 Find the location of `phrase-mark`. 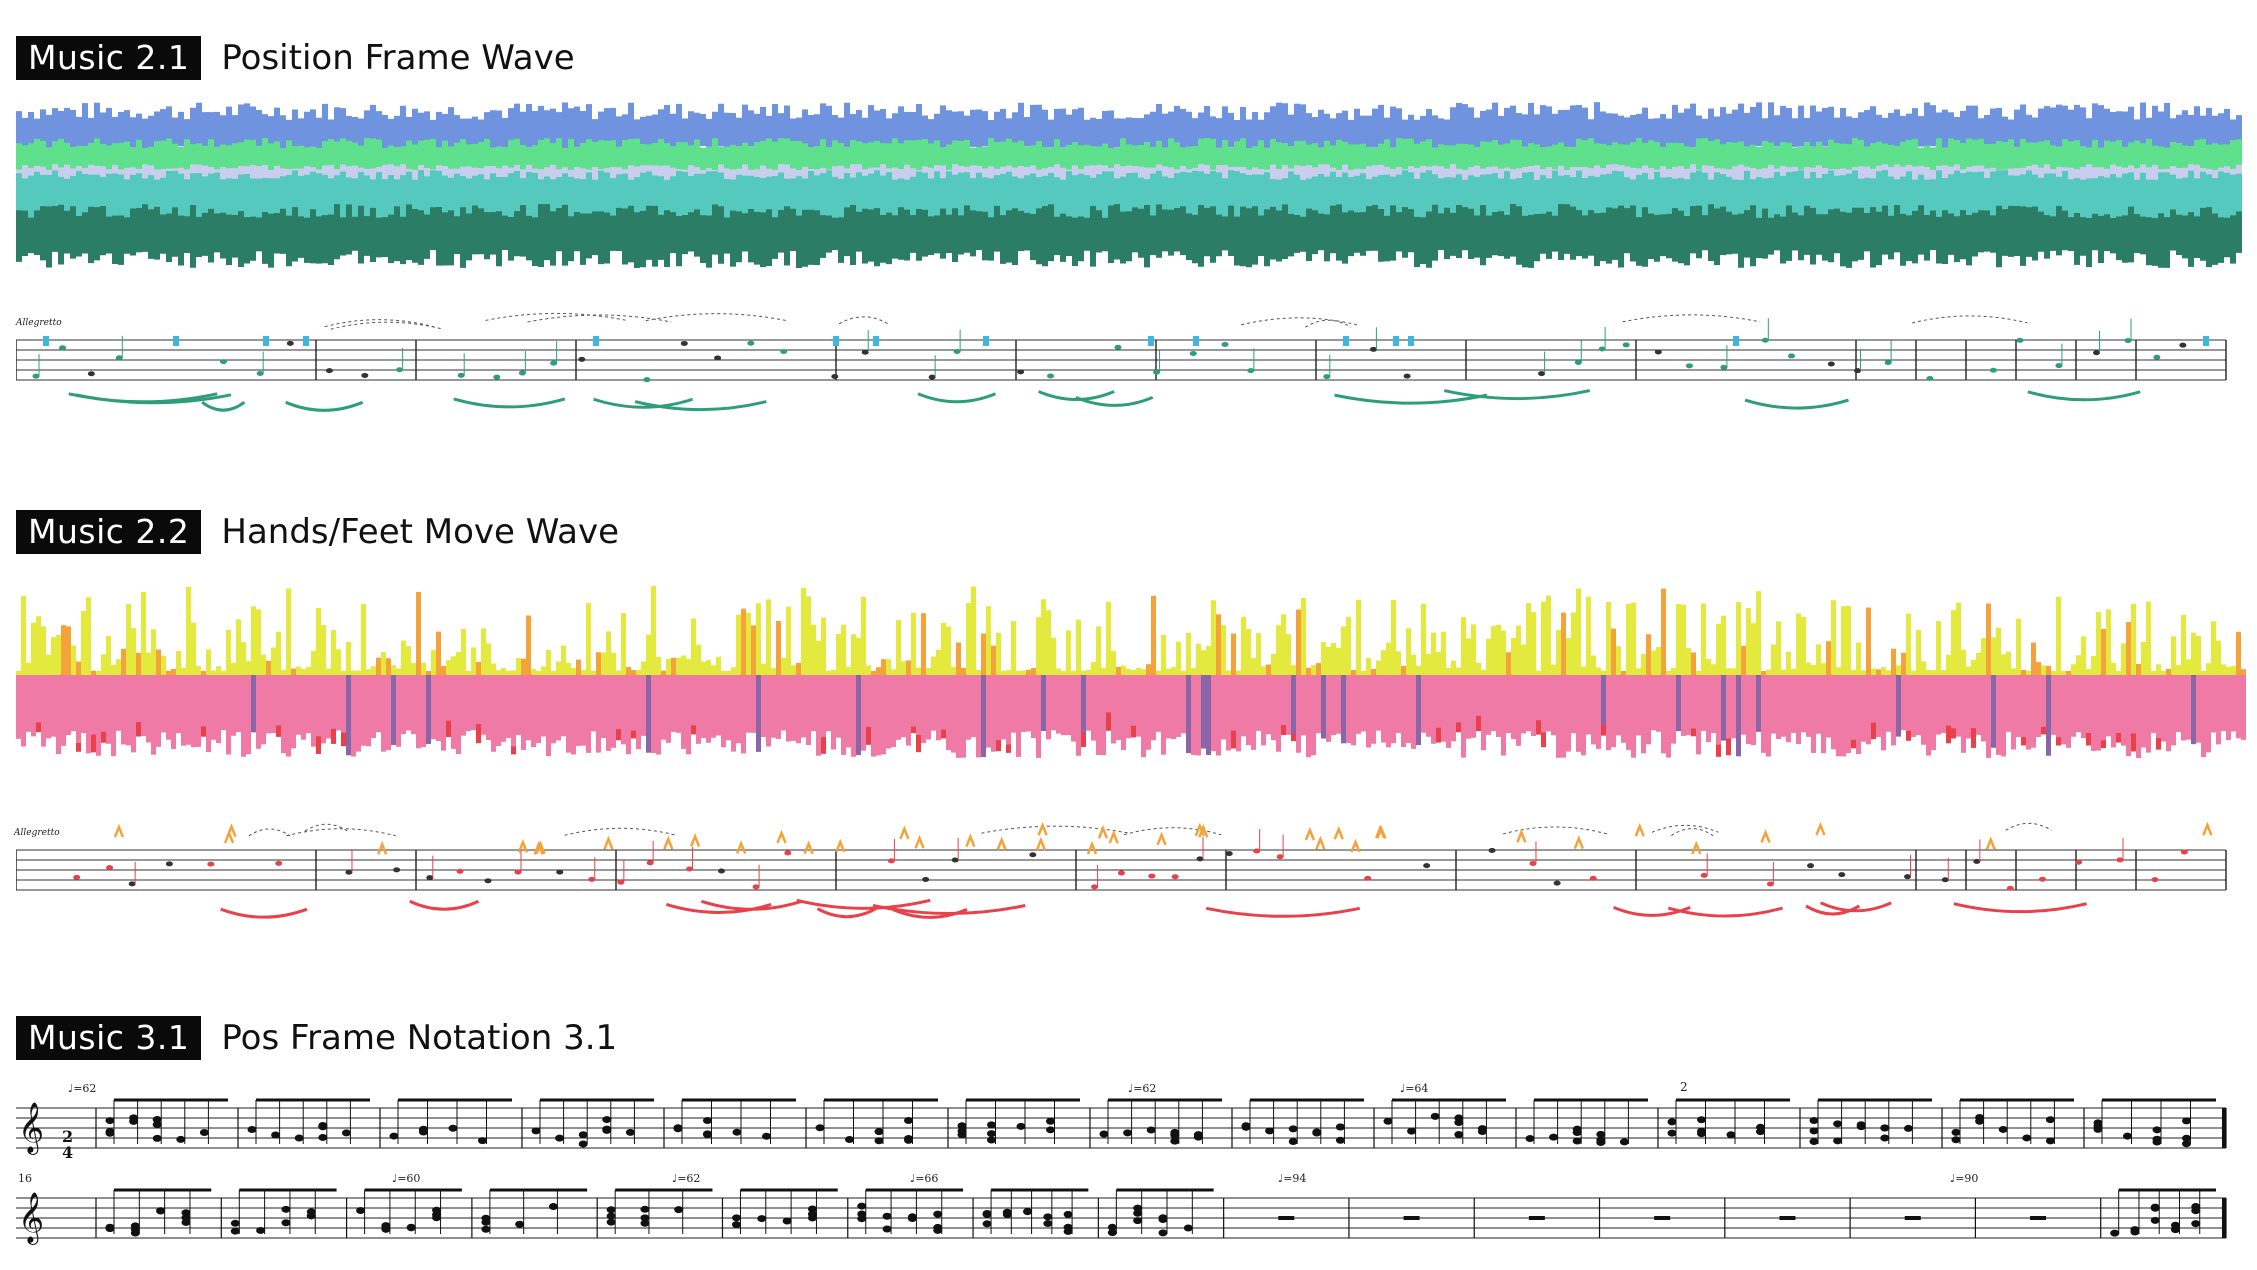

phrase-mark is located at coordinates (1055, 829).